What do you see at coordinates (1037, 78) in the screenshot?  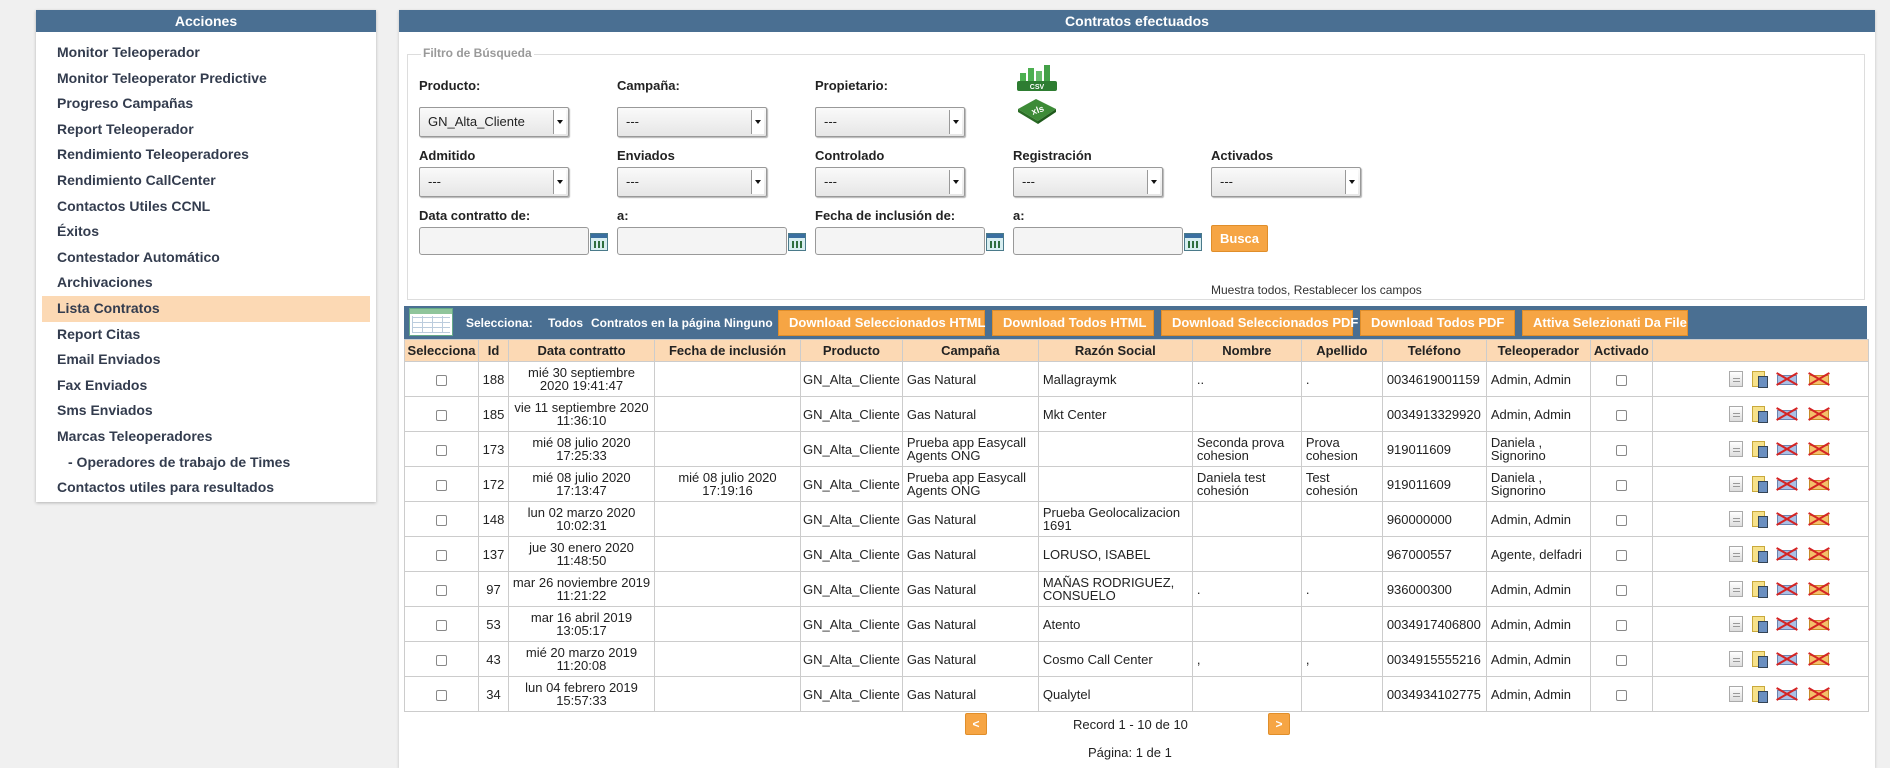 I see `csv-export-icon: CSV` at bounding box center [1037, 78].